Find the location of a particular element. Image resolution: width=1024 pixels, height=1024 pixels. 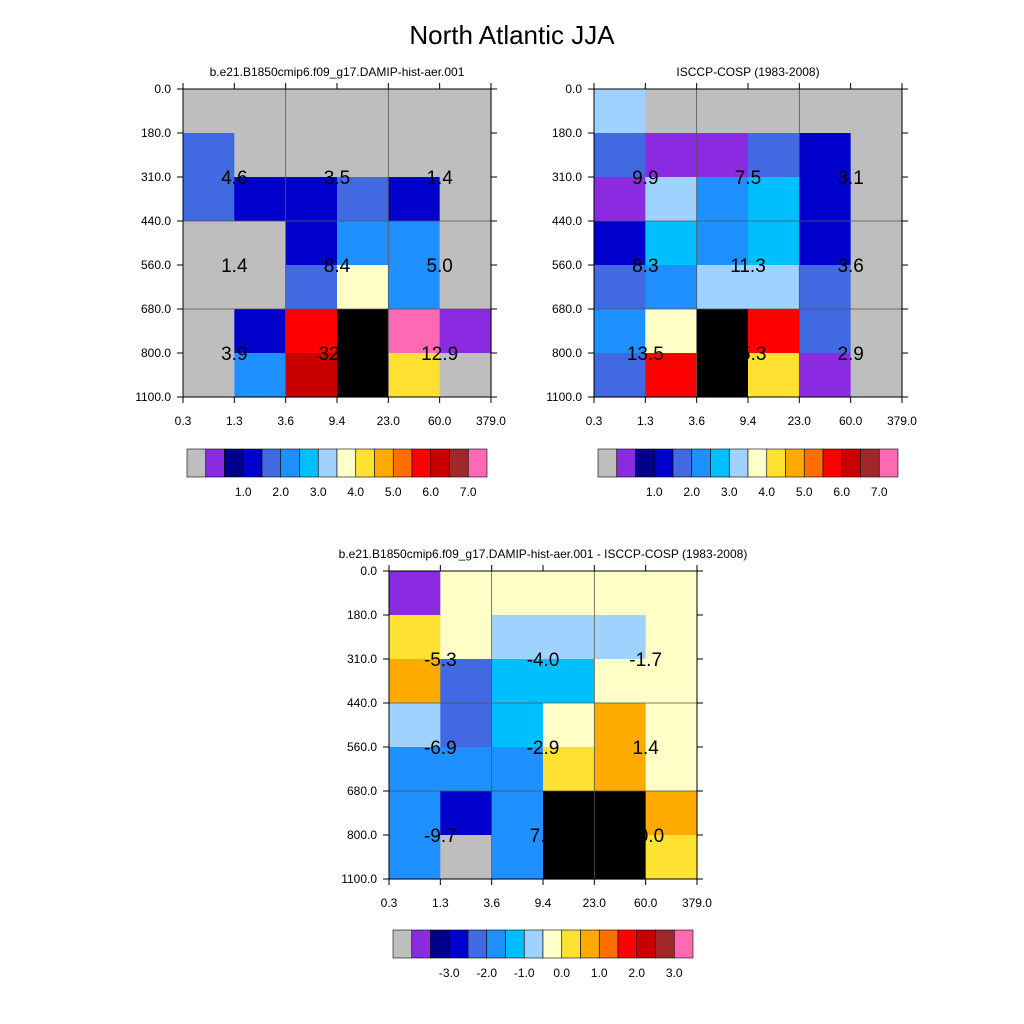

x-tick-label: 60.0 is located at coordinates (851, 421).